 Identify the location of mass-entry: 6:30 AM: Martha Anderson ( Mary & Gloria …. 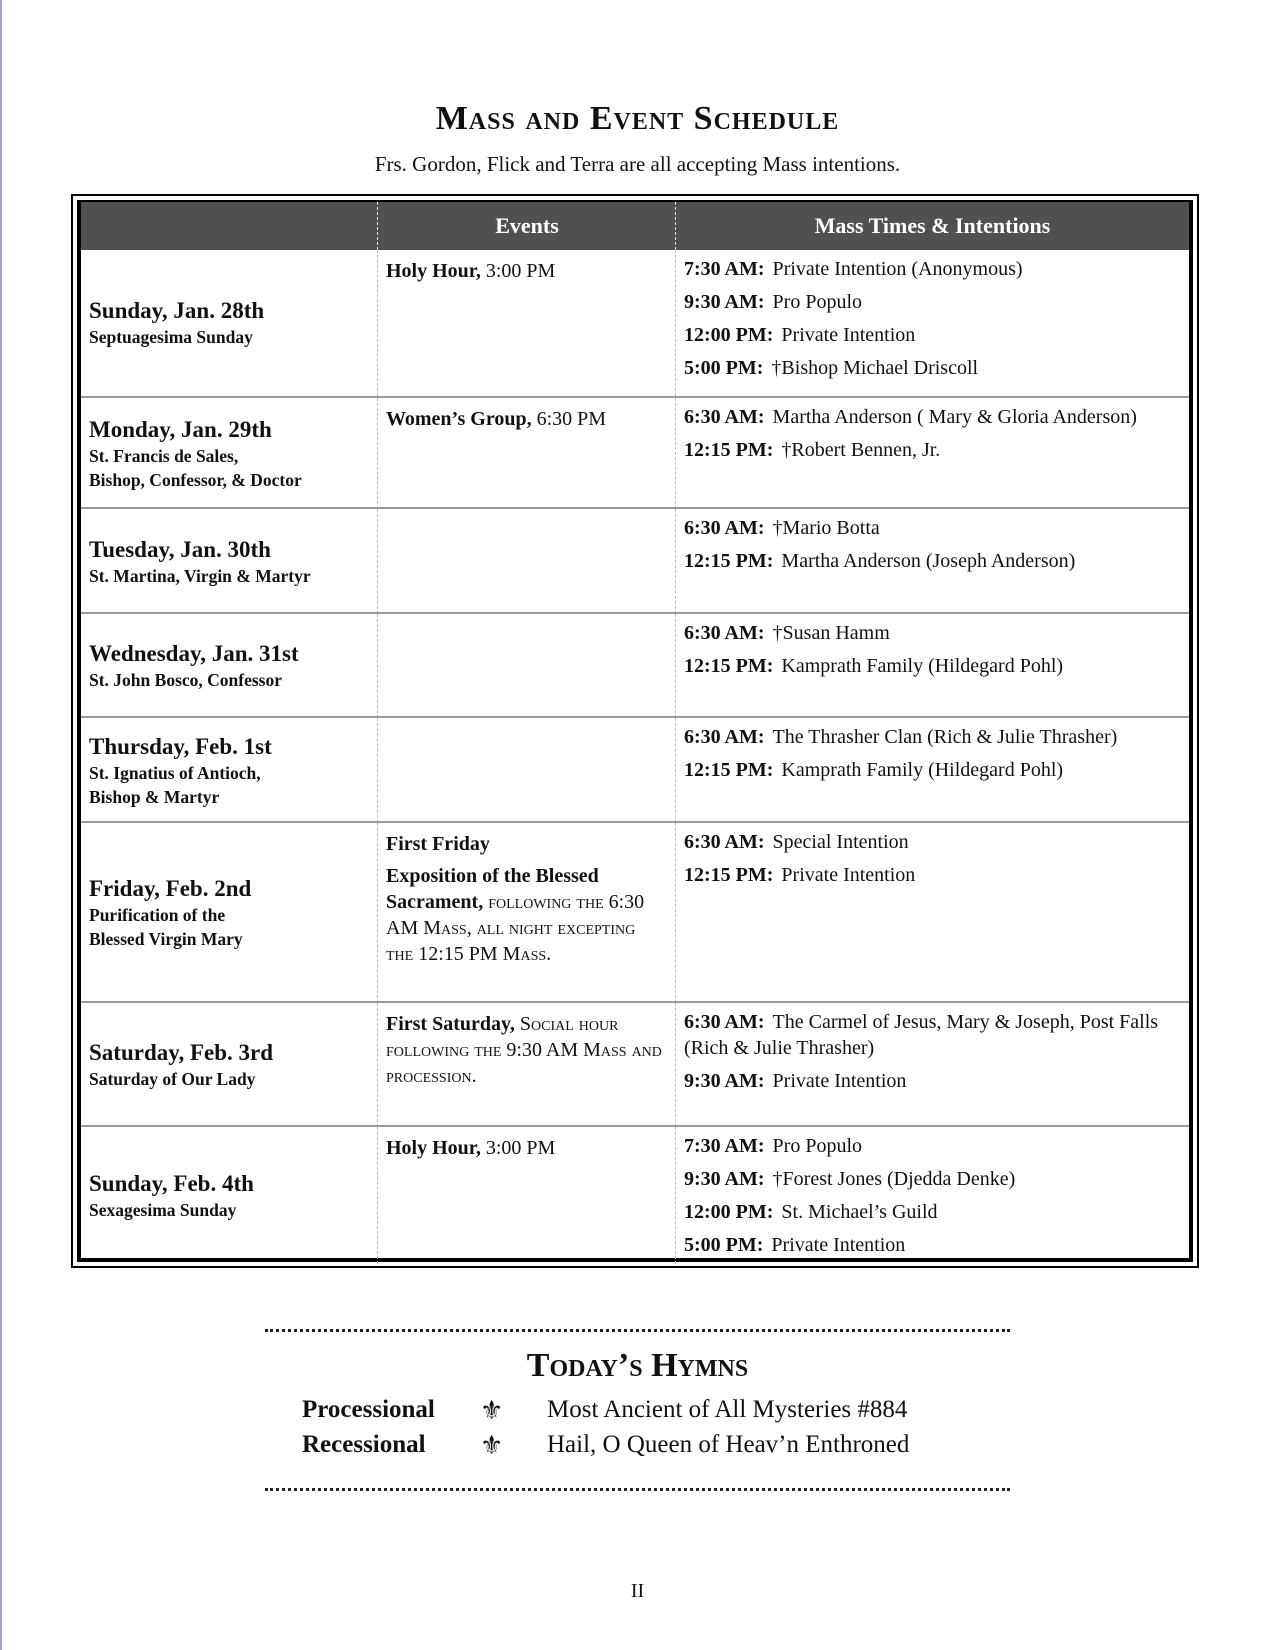
(932, 417).